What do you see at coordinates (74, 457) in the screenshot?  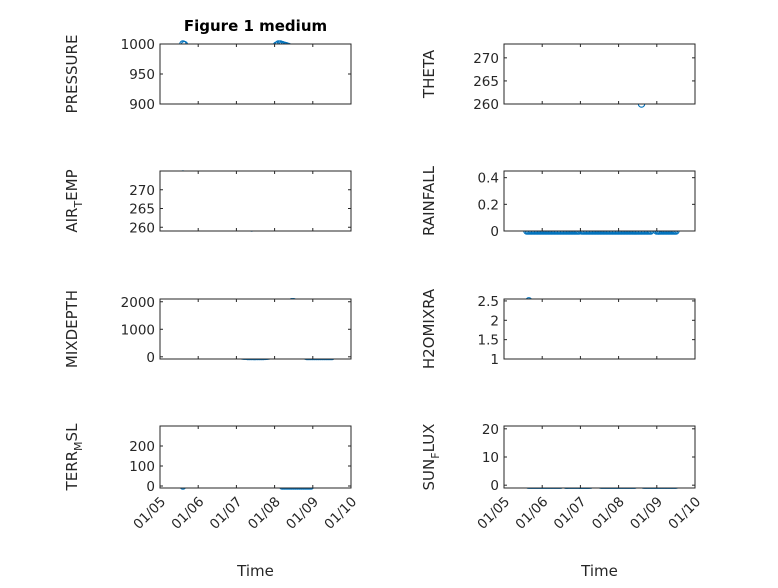 I see `y-axis-label: TERRMSL` at bounding box center [74, 457].